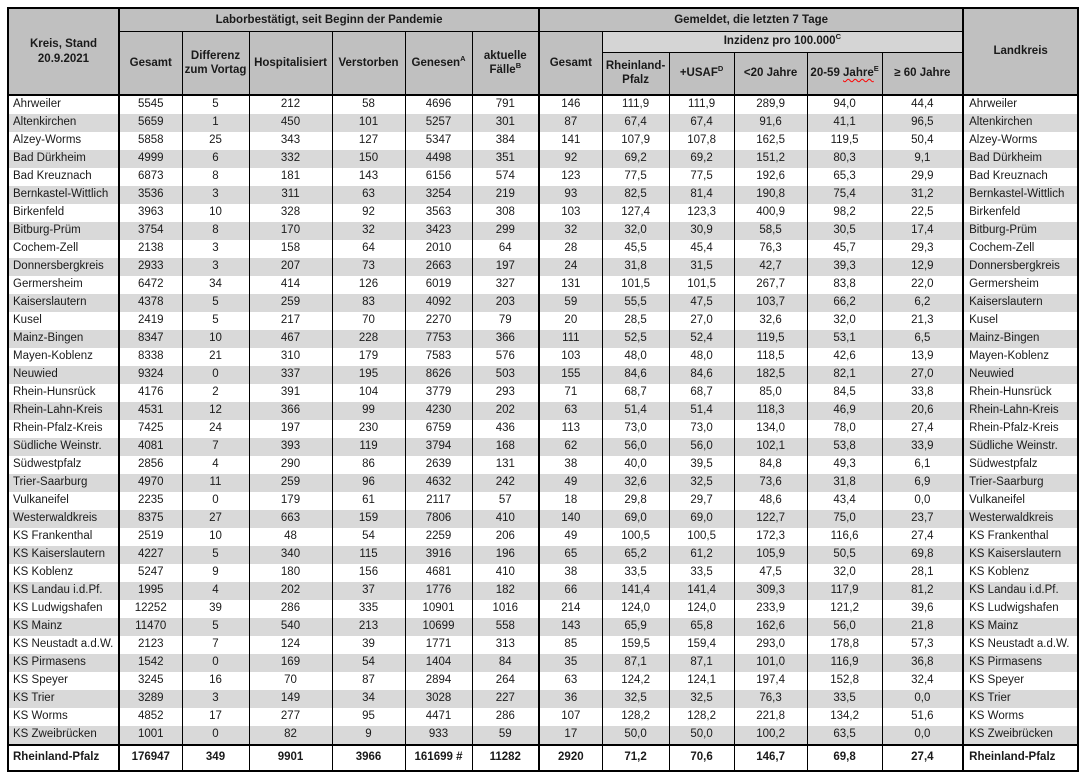 The height and width of the screenshot is (775, 1084). I want to click on value-cell: 150, so click(368, 159).